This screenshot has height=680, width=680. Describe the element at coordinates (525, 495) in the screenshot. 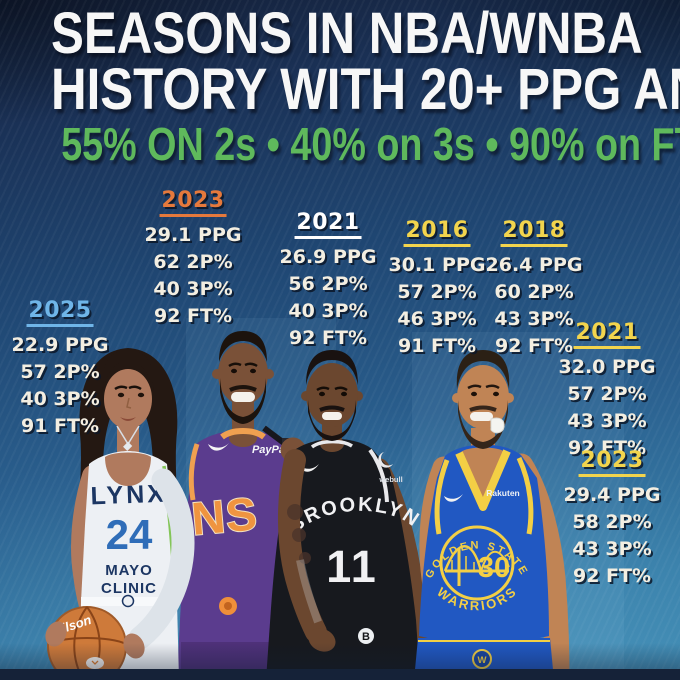

I see `curry-armhole-trim-right` at that location.